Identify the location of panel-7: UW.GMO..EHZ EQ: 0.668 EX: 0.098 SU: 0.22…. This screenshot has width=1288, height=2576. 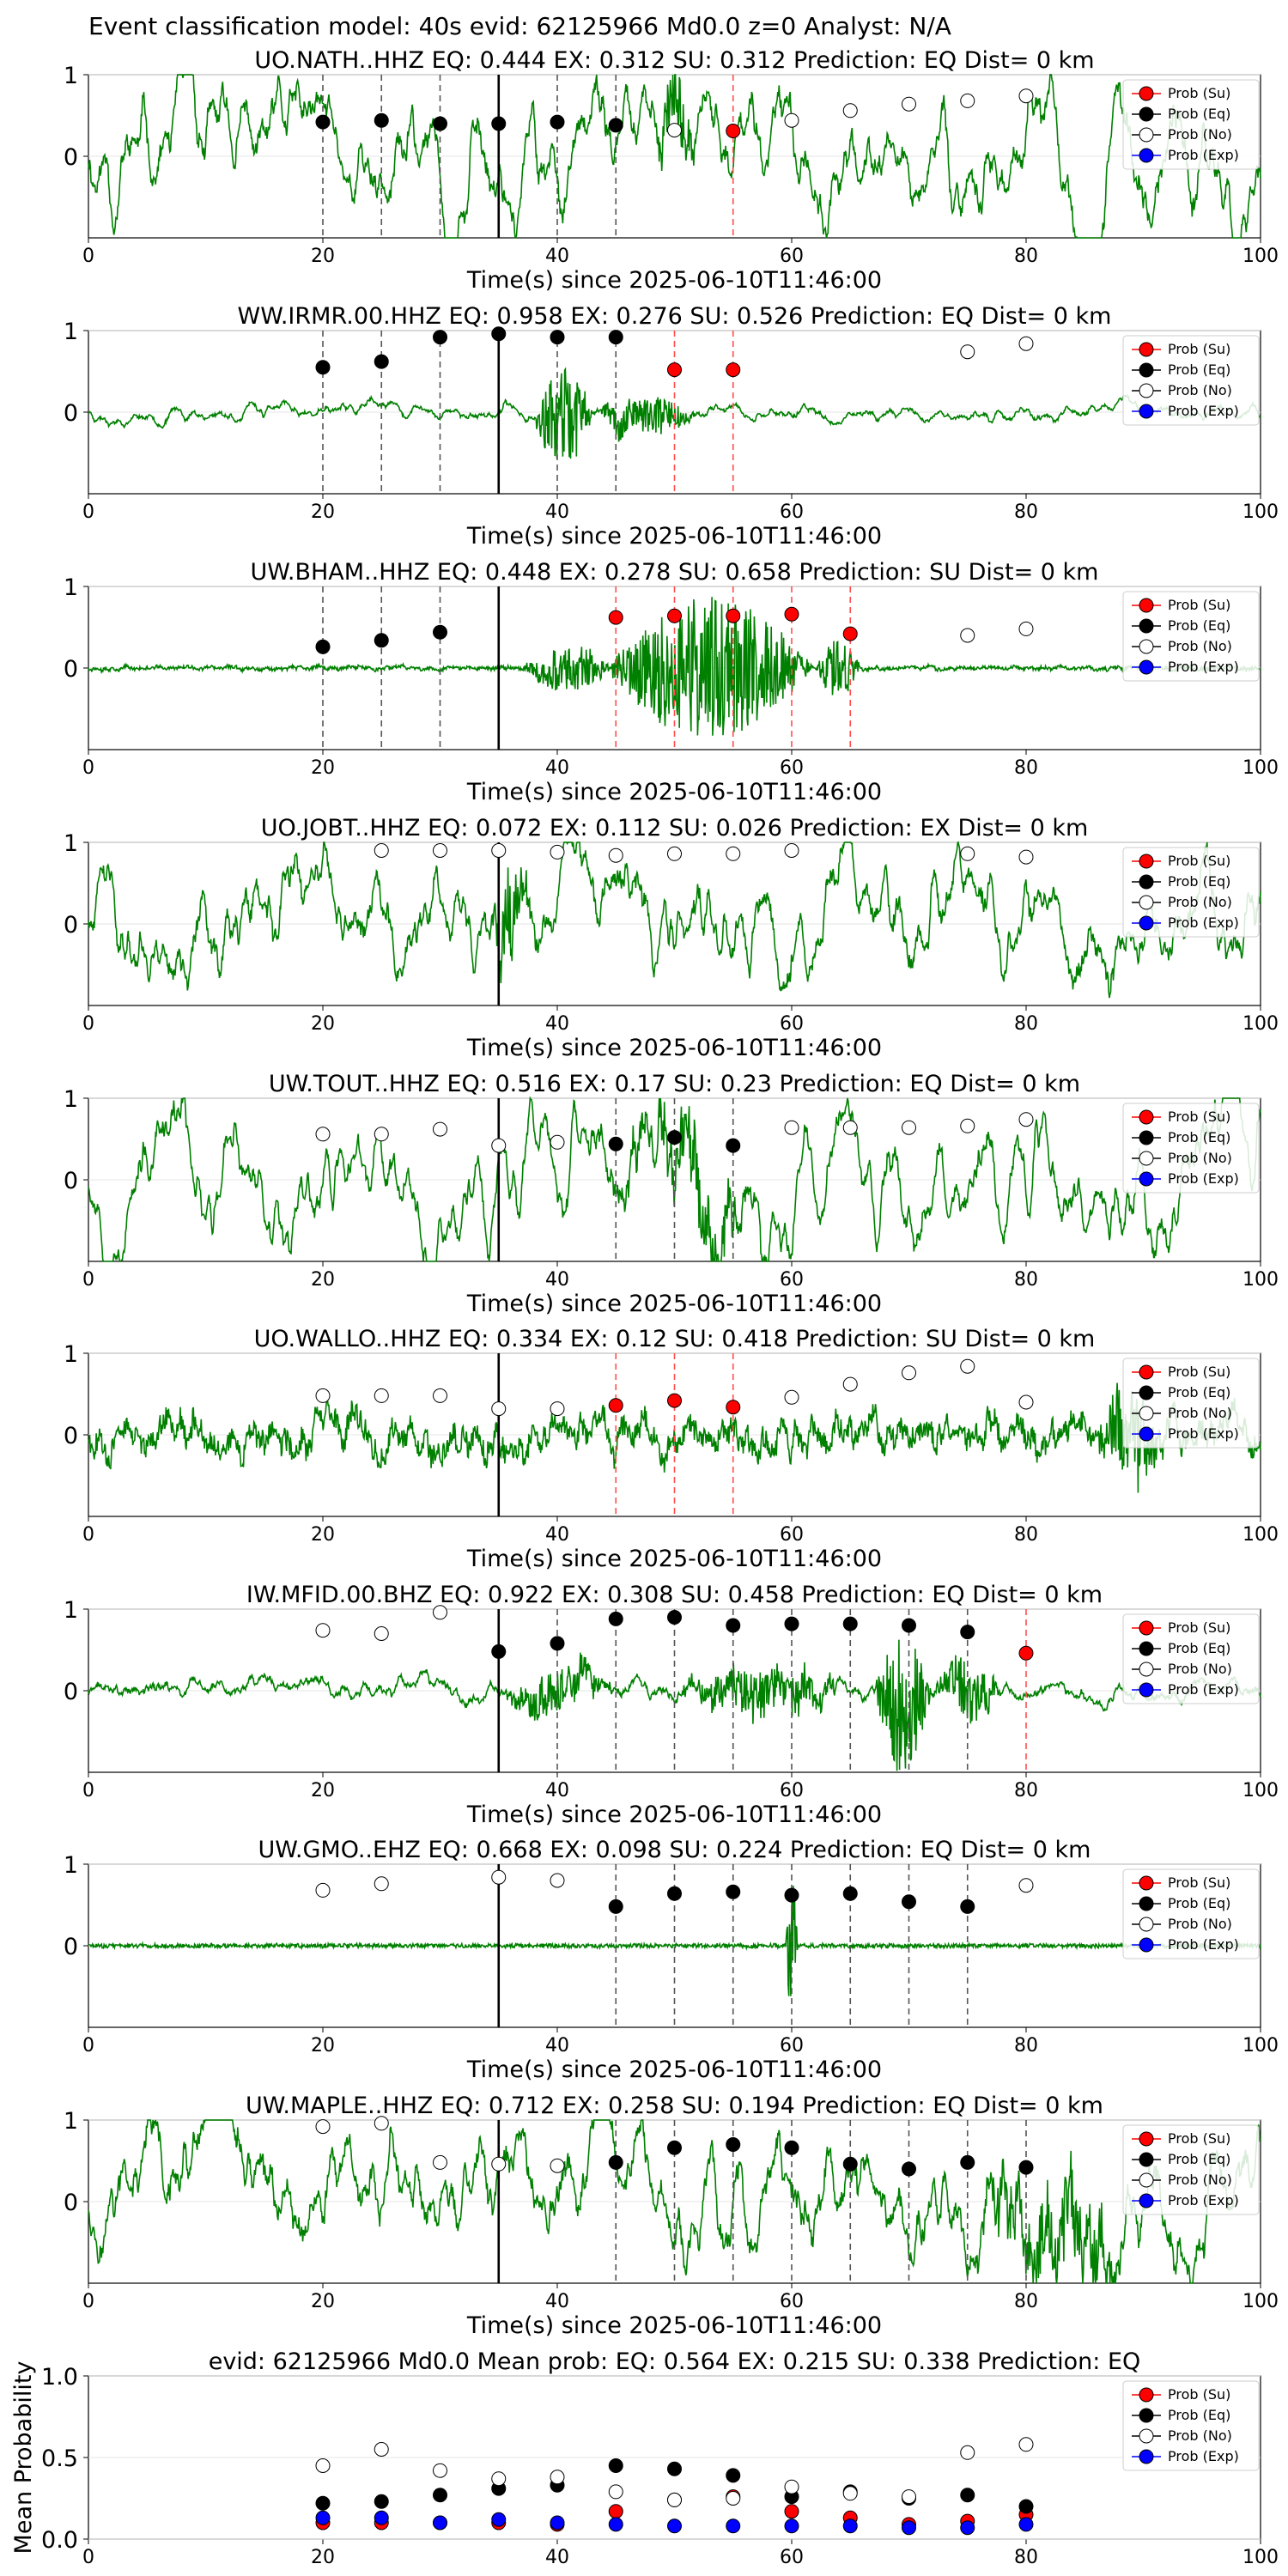
(671, 1960).